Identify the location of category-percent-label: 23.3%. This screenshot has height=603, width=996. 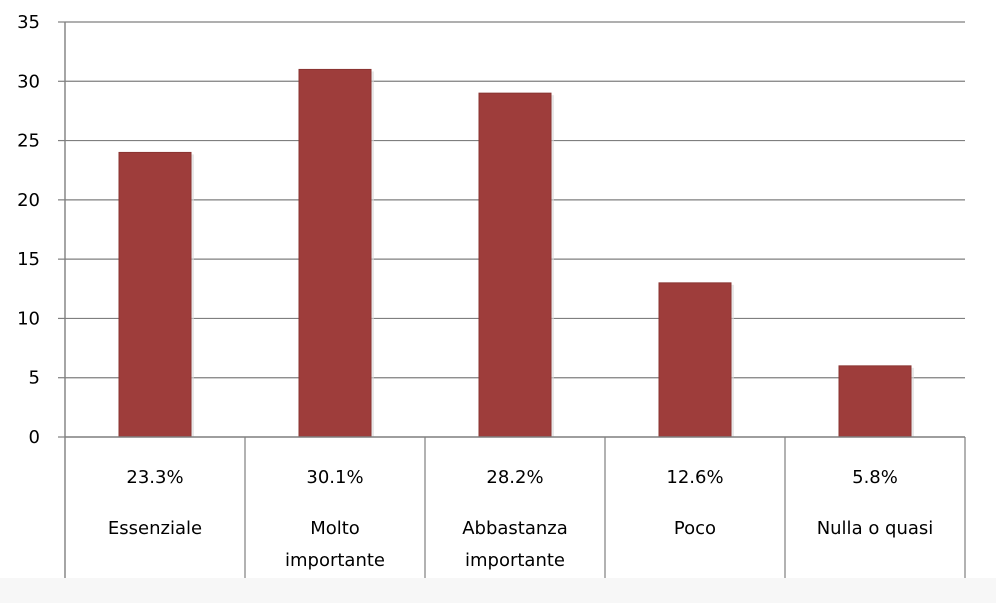
(154, 477).